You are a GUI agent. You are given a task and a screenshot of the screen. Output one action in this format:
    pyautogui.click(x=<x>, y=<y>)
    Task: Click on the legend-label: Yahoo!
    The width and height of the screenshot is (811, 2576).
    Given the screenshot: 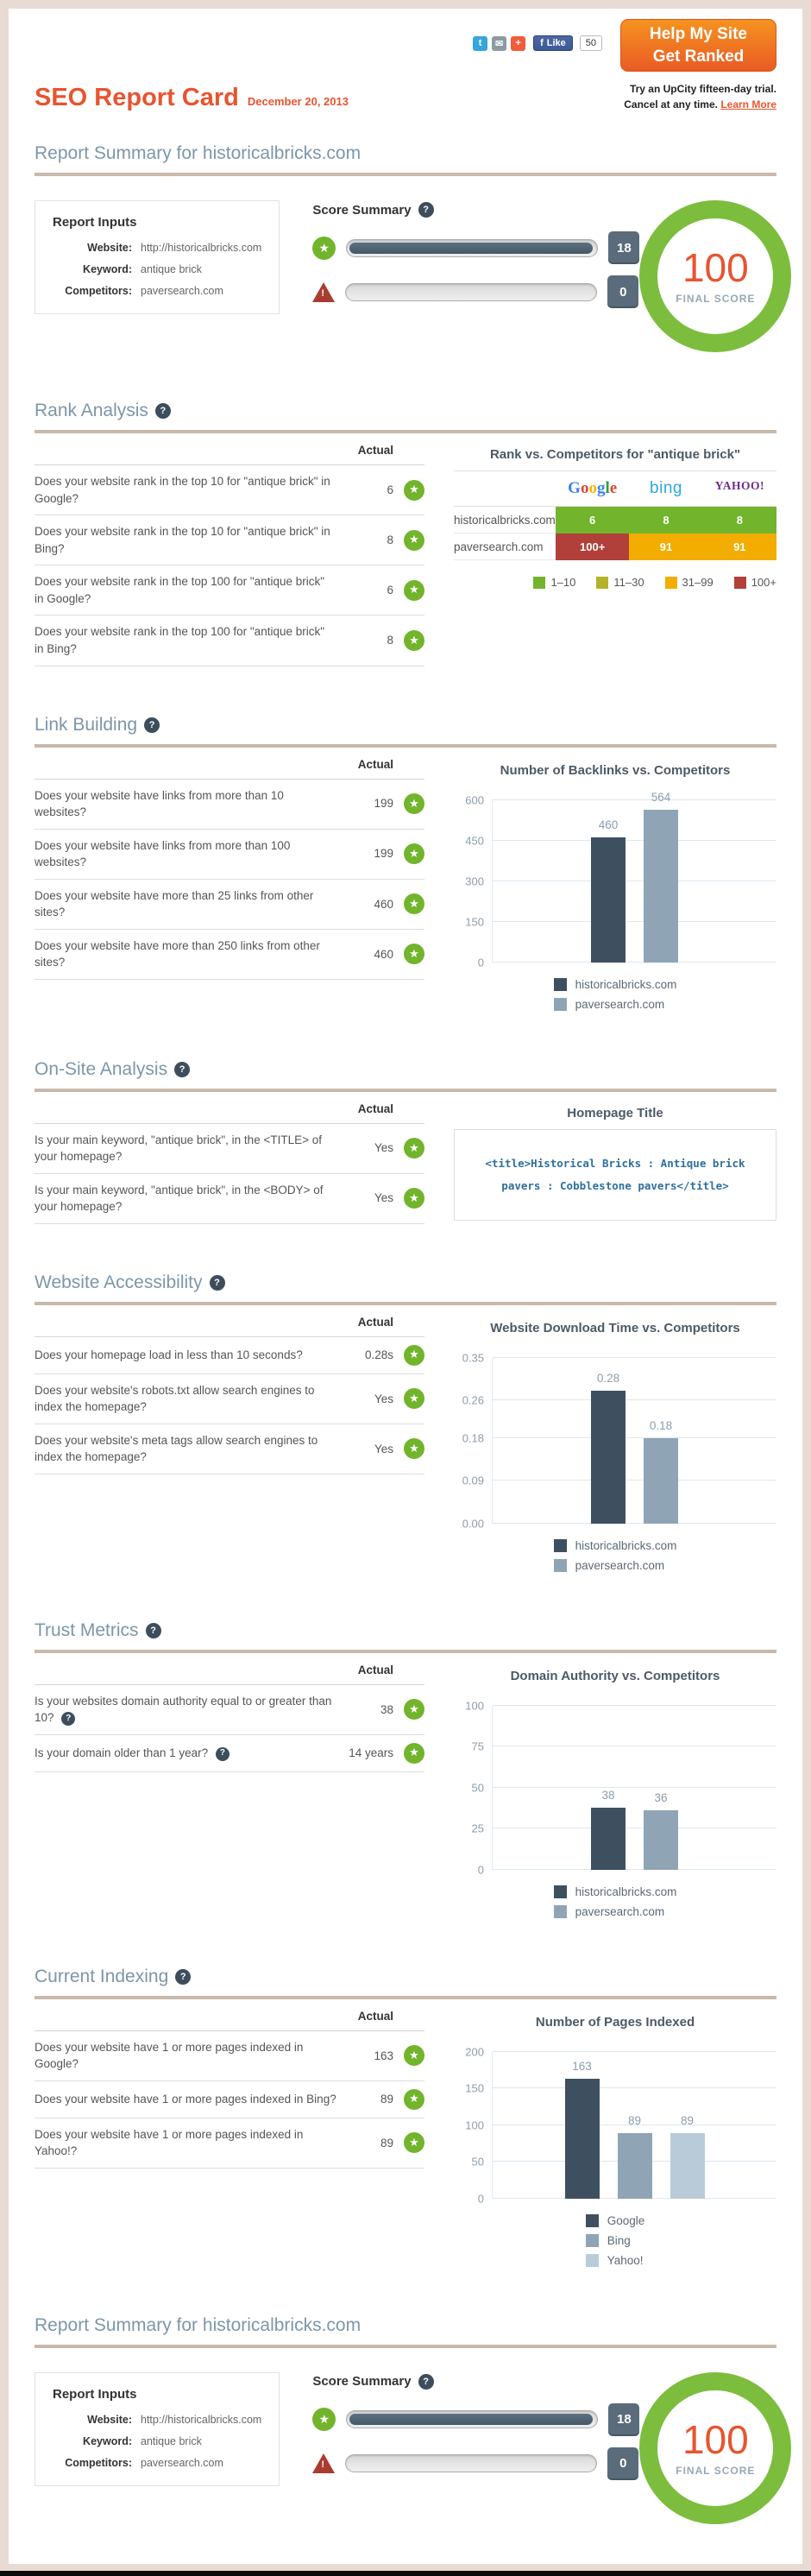 What is the action you would take?
    pyautogui.click(x=625, y=2260)
    